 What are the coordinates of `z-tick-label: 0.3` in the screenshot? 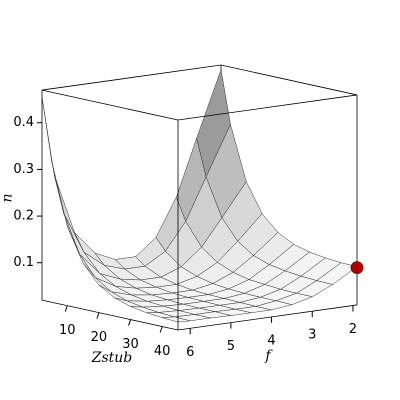 It's located at (23, 169).